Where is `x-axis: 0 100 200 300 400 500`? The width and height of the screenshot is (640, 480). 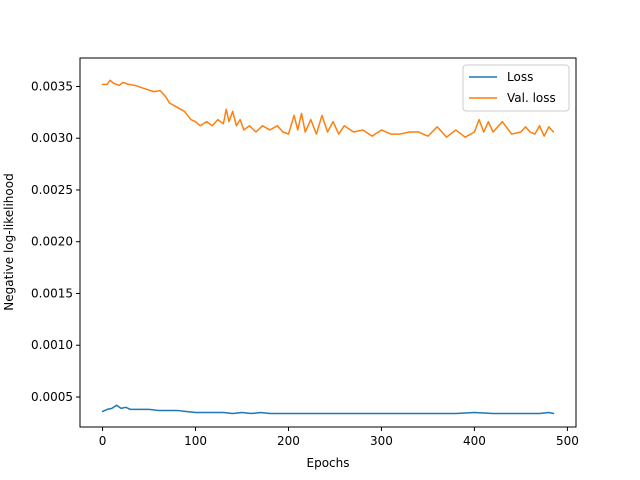
x-axis: 0 100 200 300 400 500 is located at coordinates (339, 437).